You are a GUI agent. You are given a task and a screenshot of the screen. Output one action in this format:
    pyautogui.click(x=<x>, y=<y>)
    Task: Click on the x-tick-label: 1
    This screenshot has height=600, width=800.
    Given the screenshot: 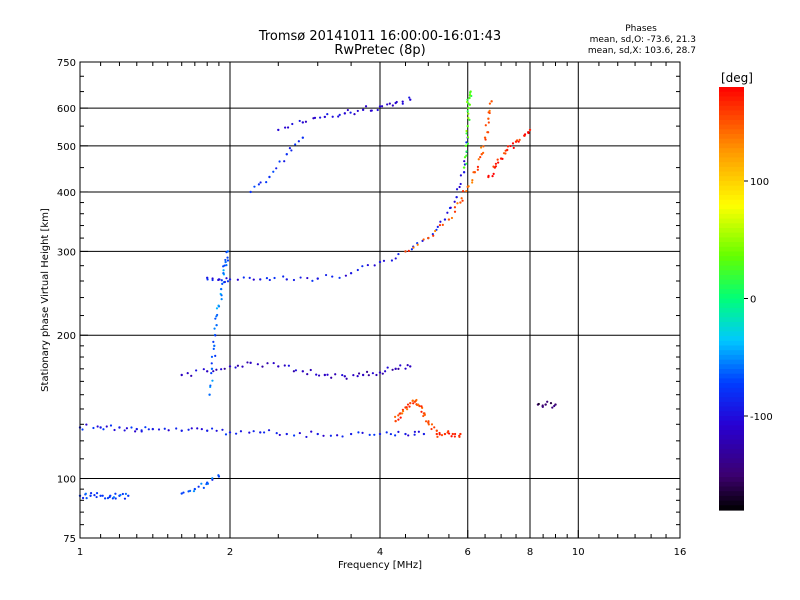 What is the action you would take?
    pyautogui.click(x=80, y=552)
    